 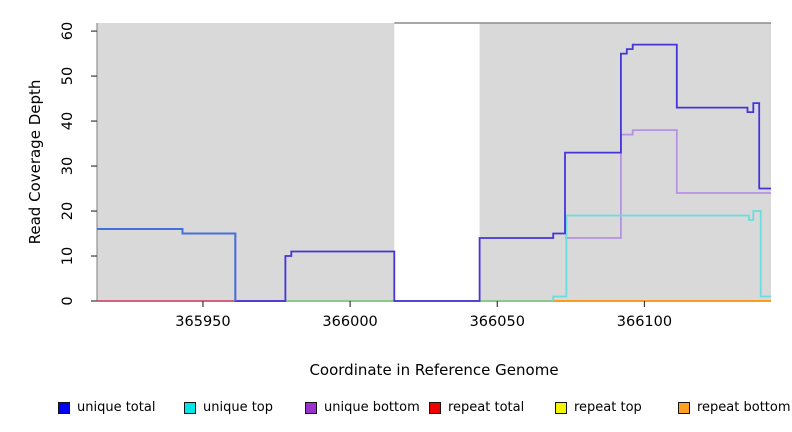 What do you see at coordinates (68, 166) in the screenshot?
I see `y-tick-label: 30` at bounding box center [68, 166].